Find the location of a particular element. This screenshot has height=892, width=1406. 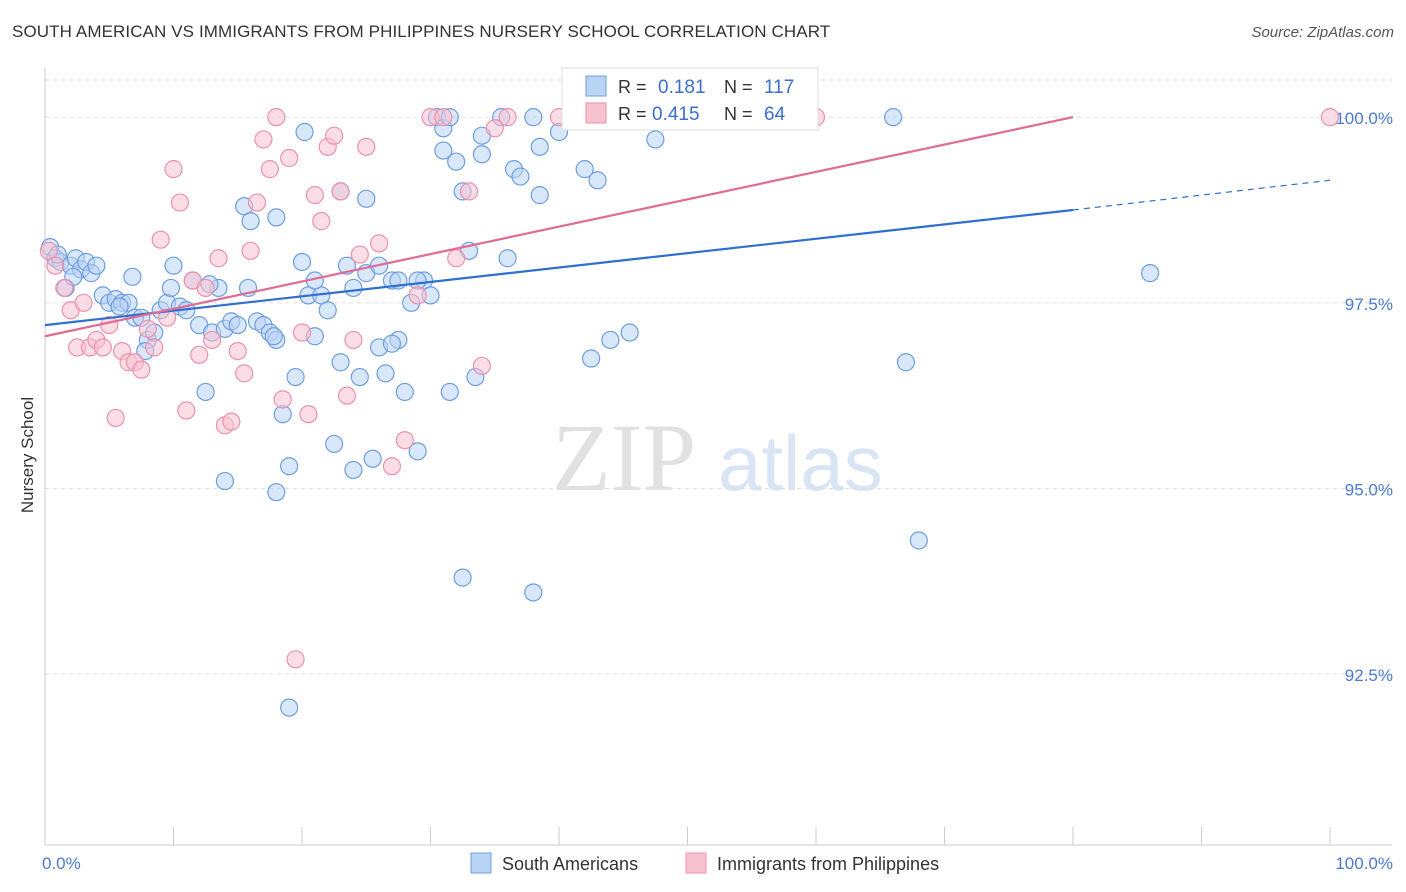

trend-line-south-americans is located at coordinates (559, 267).